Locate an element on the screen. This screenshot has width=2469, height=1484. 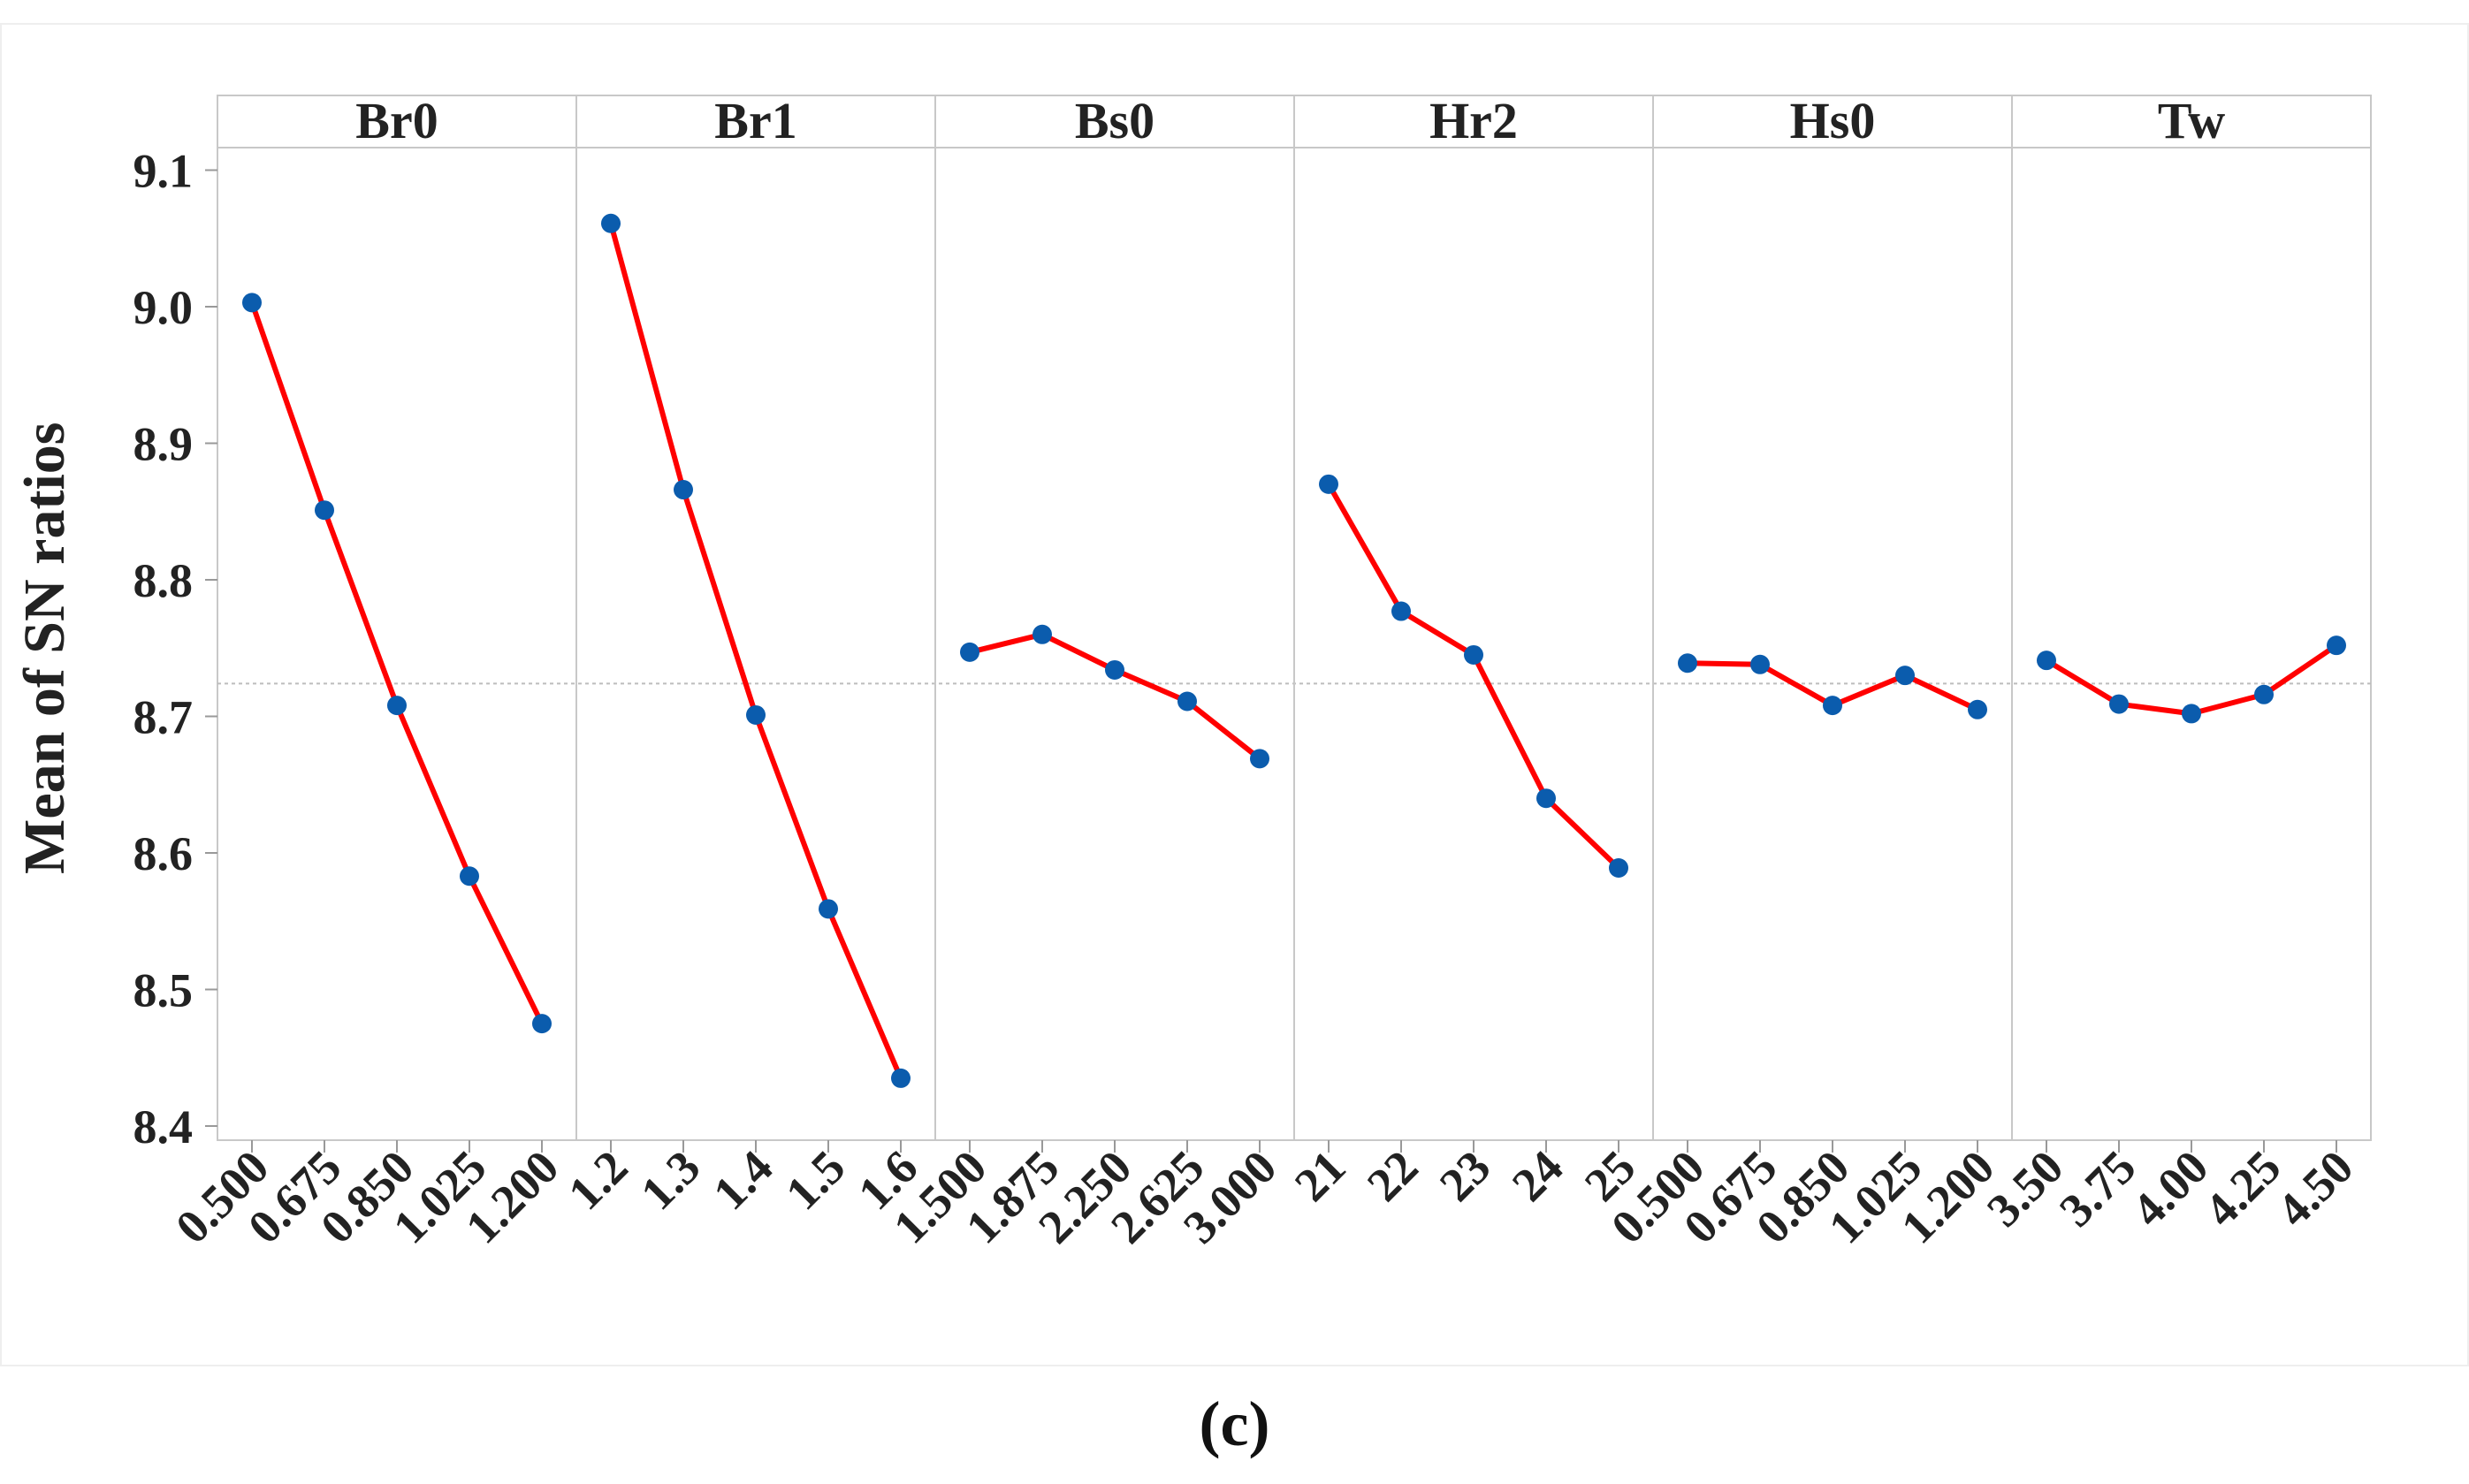
y-axis-label: Mean of SN ratios is located at coordinates (45, 648).